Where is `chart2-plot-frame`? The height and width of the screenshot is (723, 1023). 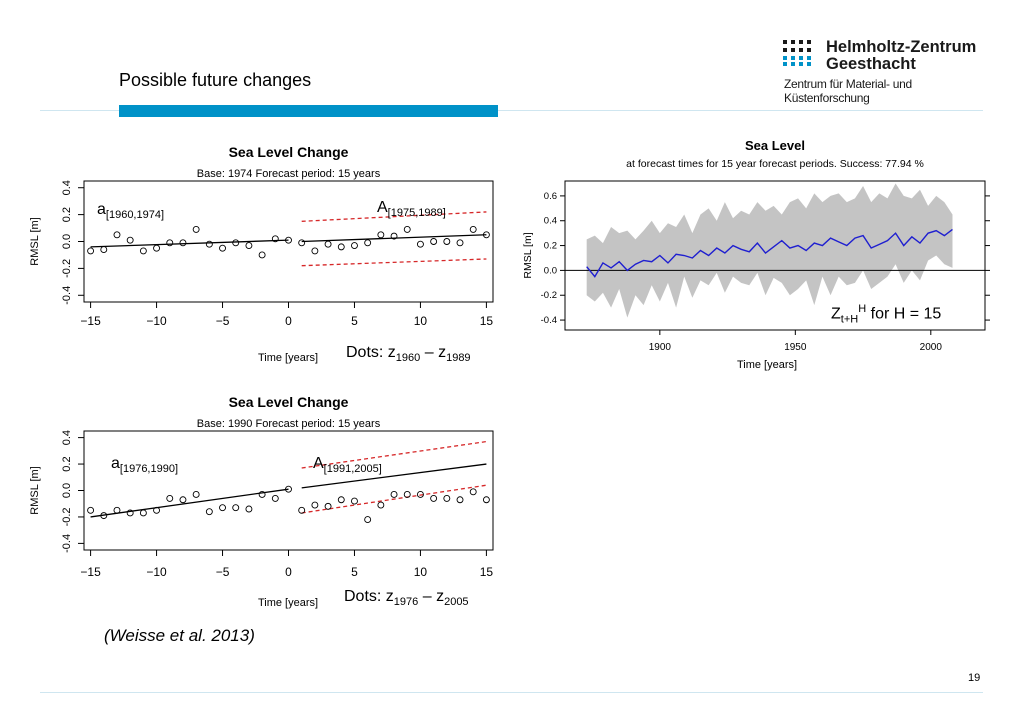
chart2-plot-frame is located at coordinates (288, 490).